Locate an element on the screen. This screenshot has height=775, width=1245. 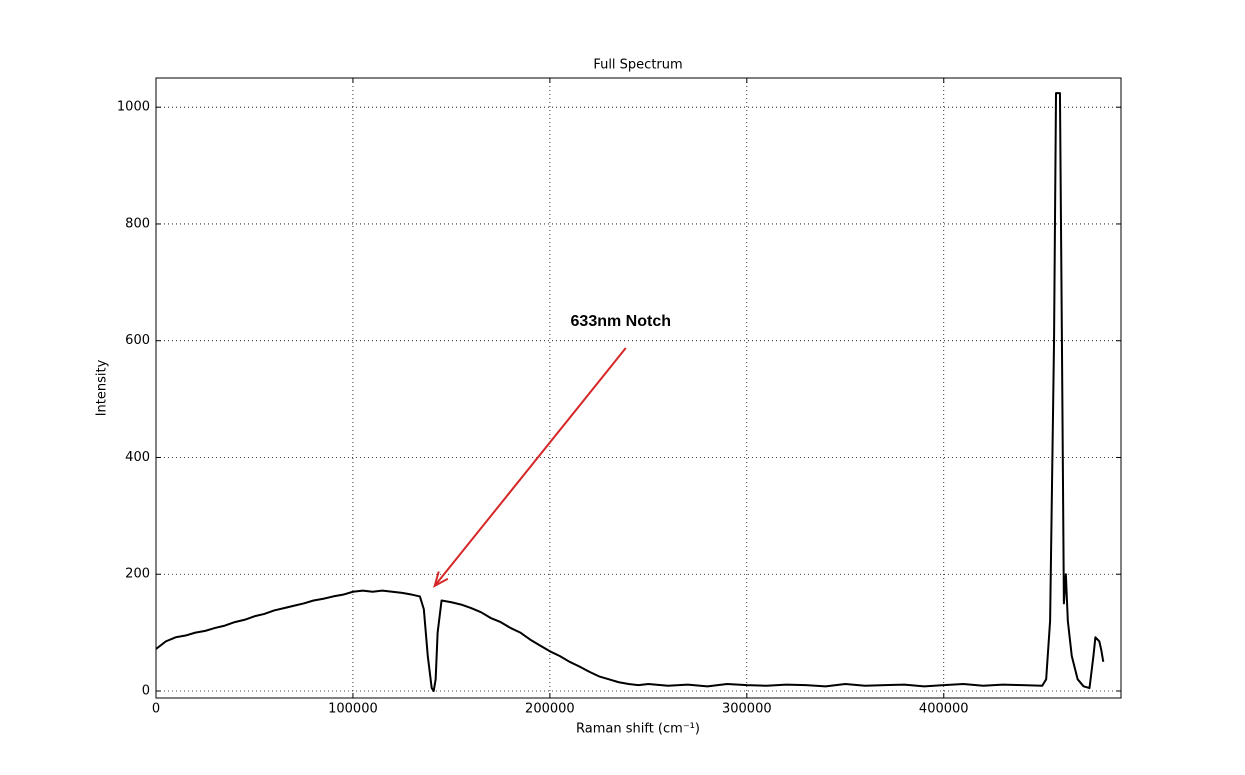
y-tick-label: 800 is located at coordinates (137, 223).